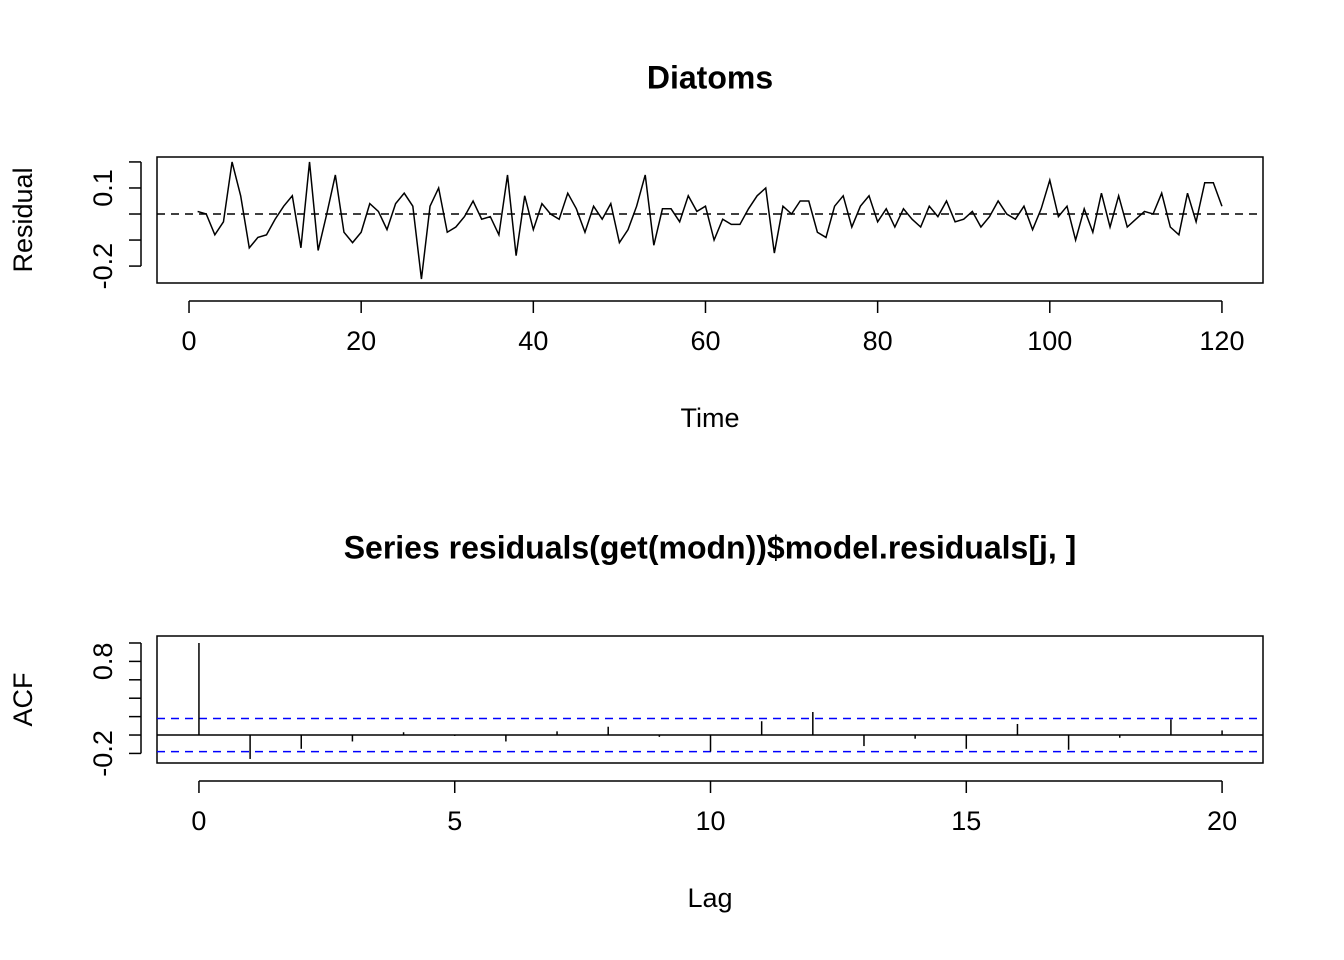 This screenshot has height=960, width=1344. What do you see at coordinates (23, 219) in the screenshot?
I see `y-axis-label: Residual` at bounding box center [23, 219].